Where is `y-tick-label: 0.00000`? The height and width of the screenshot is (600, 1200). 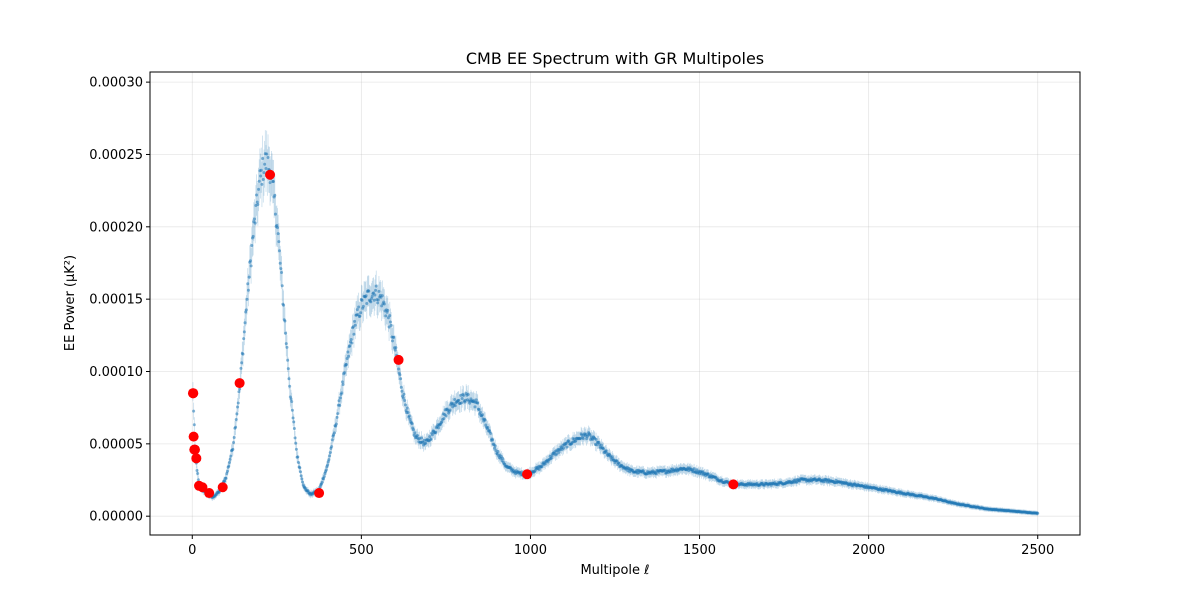
y-tick-label: 0.00000 is located at coordinates (116, 517).